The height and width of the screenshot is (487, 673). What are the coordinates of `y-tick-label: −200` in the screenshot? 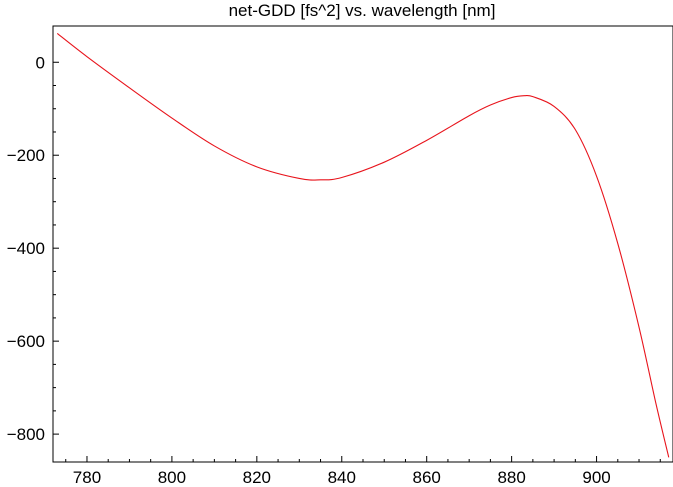 It's located at (26, 155).